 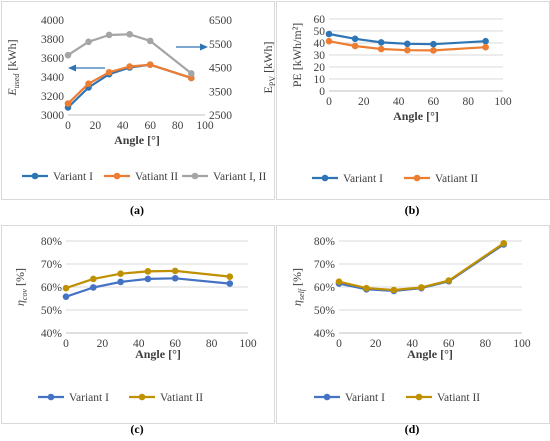 I want to click on panel-caption: (a), so click(x=137, y=210).